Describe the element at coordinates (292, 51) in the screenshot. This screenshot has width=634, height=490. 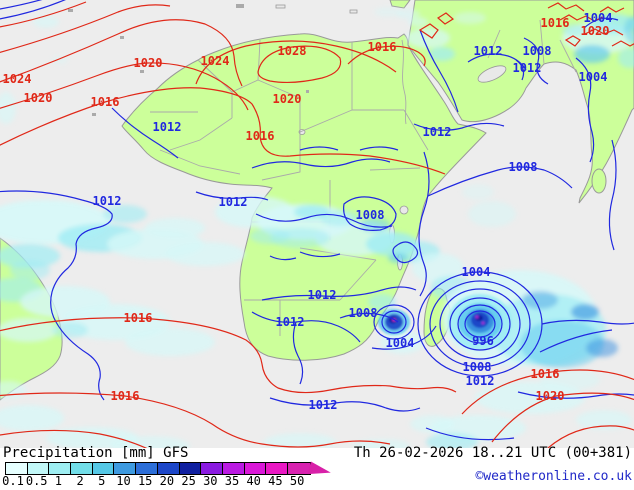
I see `isobar-label: 1028` at that location.